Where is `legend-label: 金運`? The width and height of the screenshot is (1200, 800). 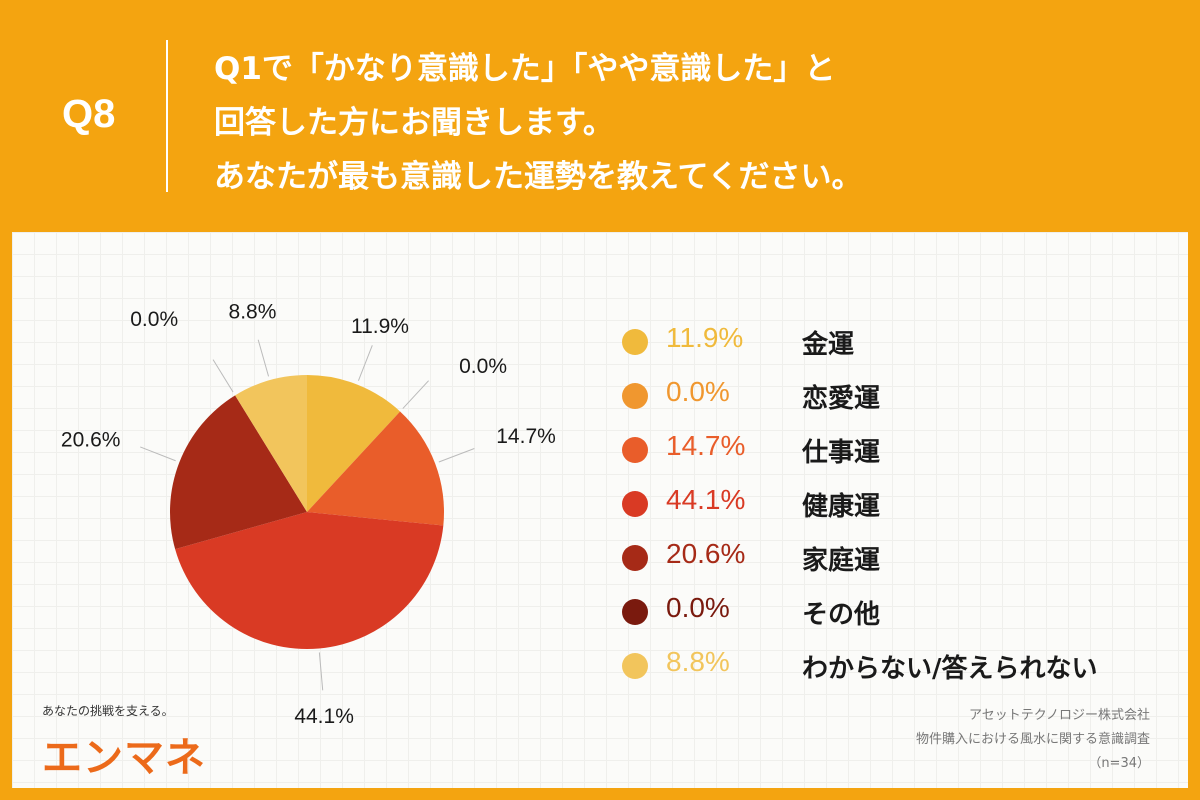 legend-label: 金運 is located at coordinates (828, 345).